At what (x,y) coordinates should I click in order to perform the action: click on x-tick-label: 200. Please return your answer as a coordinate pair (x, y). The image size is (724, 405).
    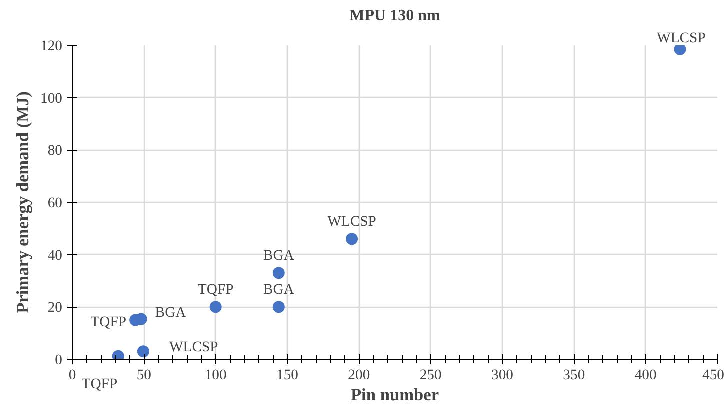
    Looking at the image, I should click on (359, 376).